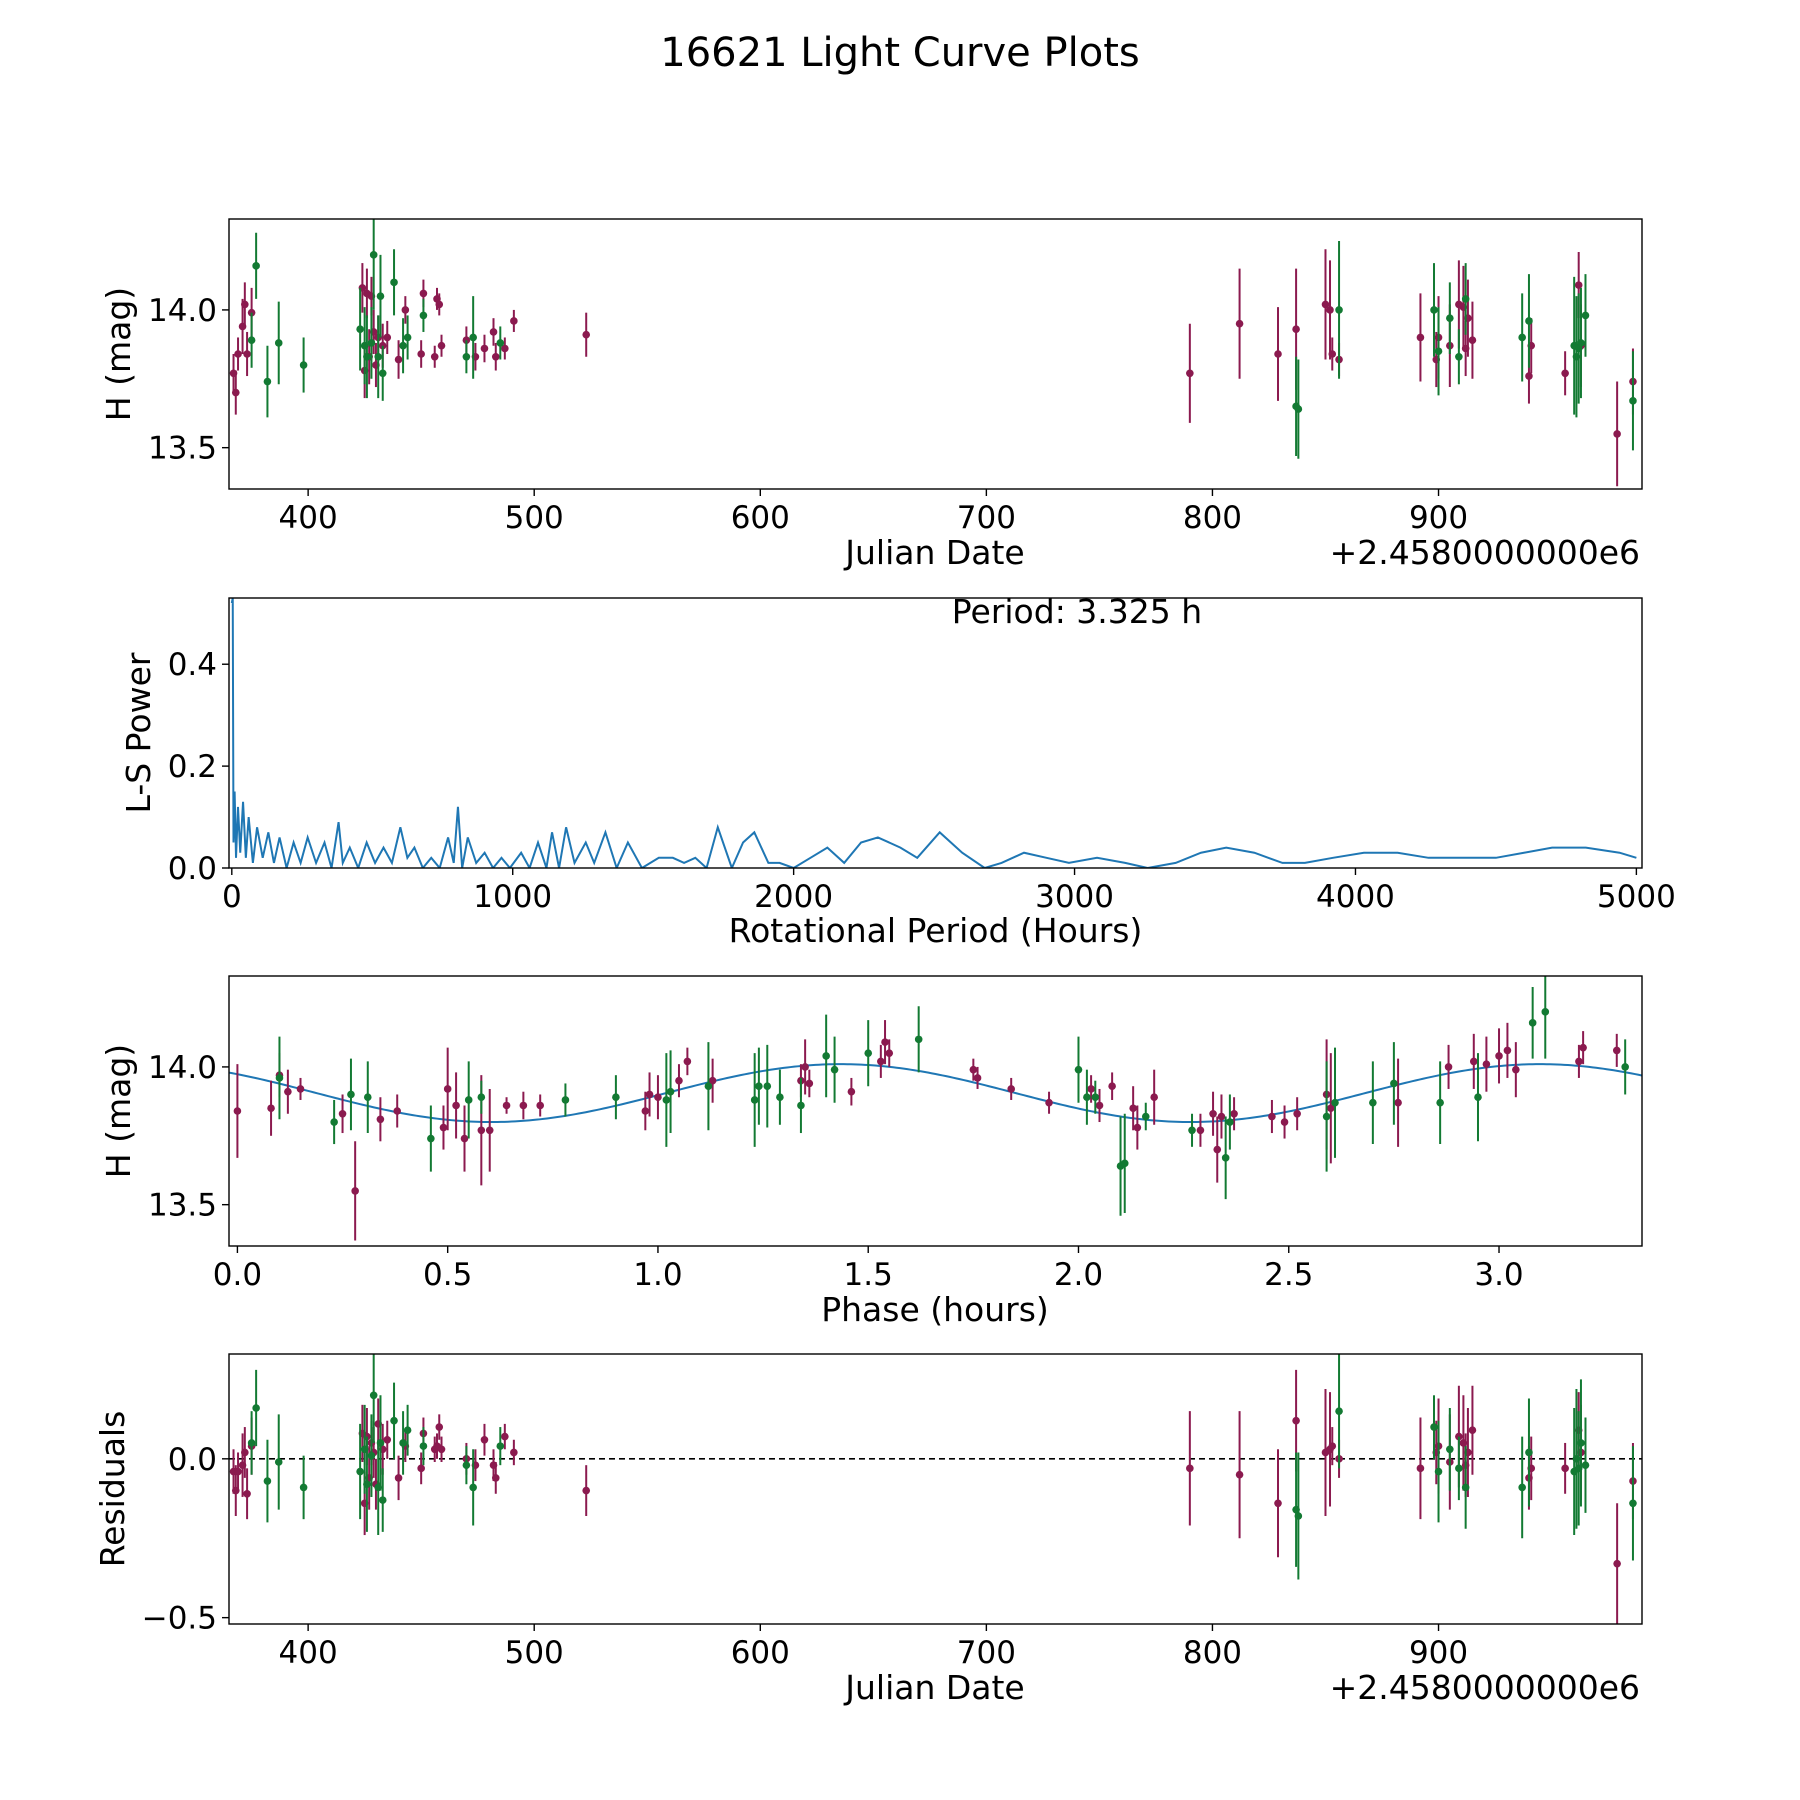 The height and width of the screenshot is (1800, 1800). I want to click on figure-title: 16621 Light Curve Plots, so click(899, 53).